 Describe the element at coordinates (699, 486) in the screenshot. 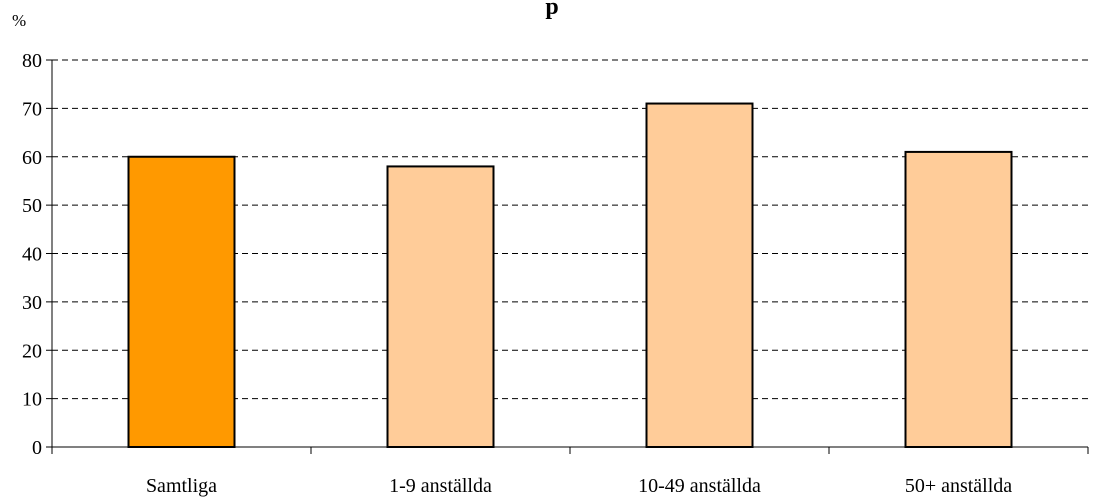

I see `x-tick-label-2: 10-49 anställda` at that location.